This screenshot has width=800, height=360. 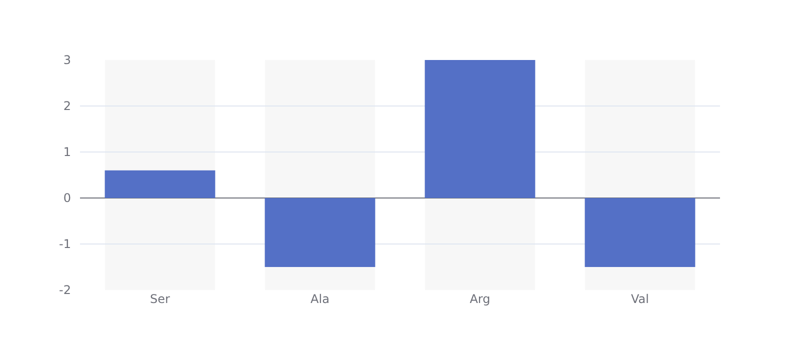 What do you see at coordinates (160, 299) in the screenshot?
I see `x-tick-label: Ser` at bounding box center [160, 299].